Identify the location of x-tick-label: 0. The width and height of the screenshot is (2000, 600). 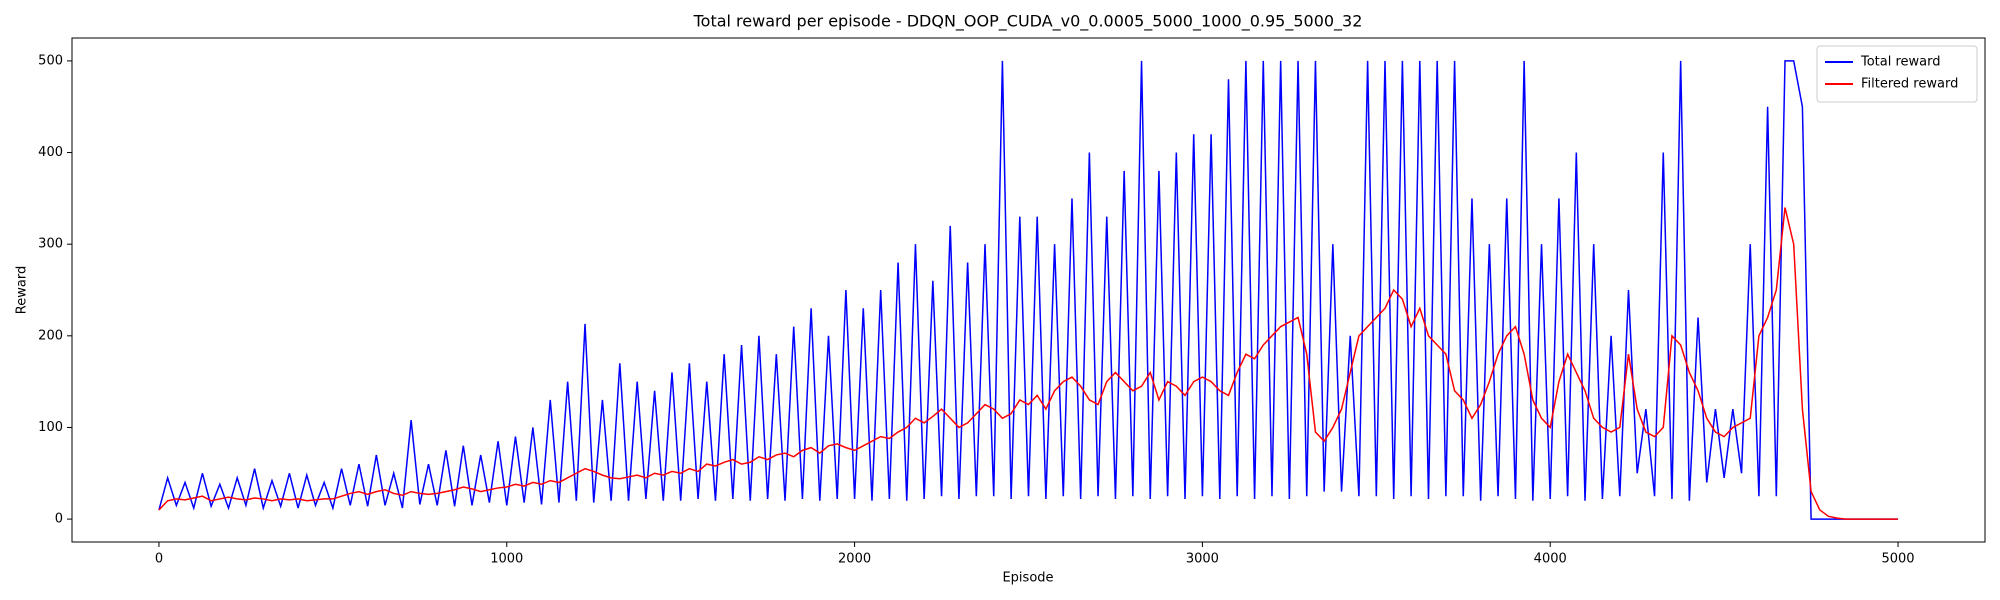
(159, 559).